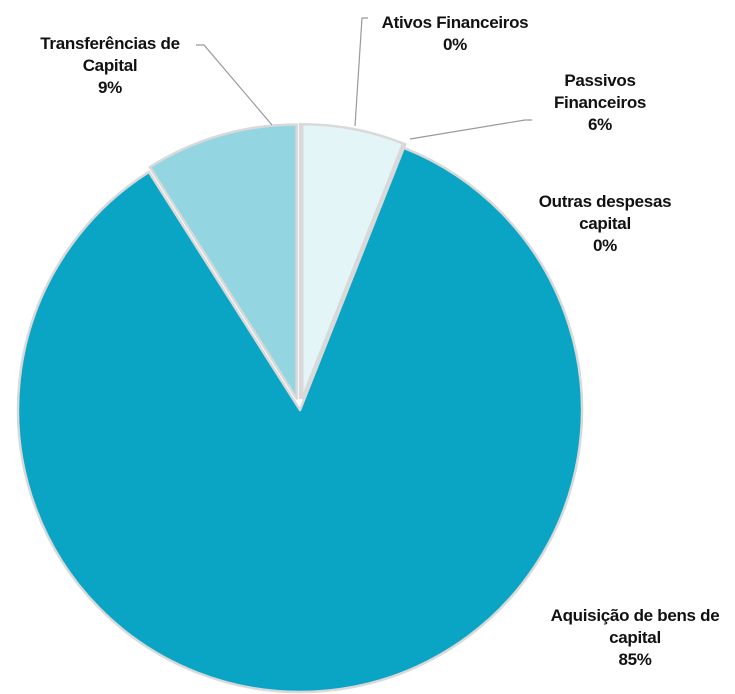  What do you see at coordinates (600, 91) in the screenshot?
I see `category-label: Passivos Financeiros` at bounding box center [600, 91].